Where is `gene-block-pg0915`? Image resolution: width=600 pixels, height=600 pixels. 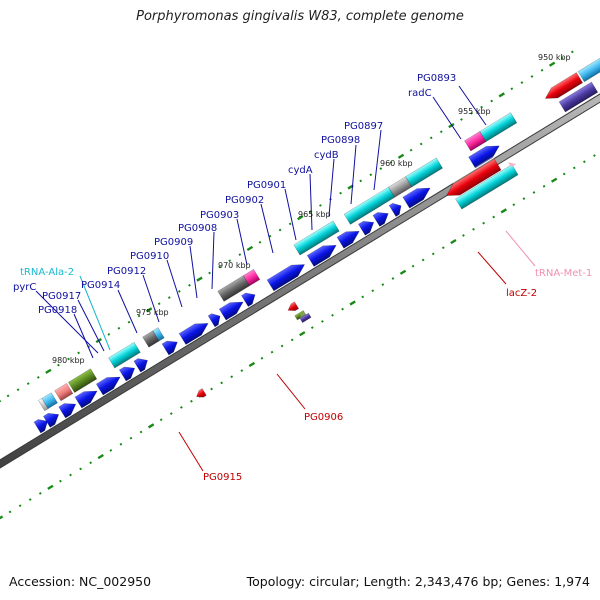 gene-block-pg0915 is located at coordinates (201, 392).